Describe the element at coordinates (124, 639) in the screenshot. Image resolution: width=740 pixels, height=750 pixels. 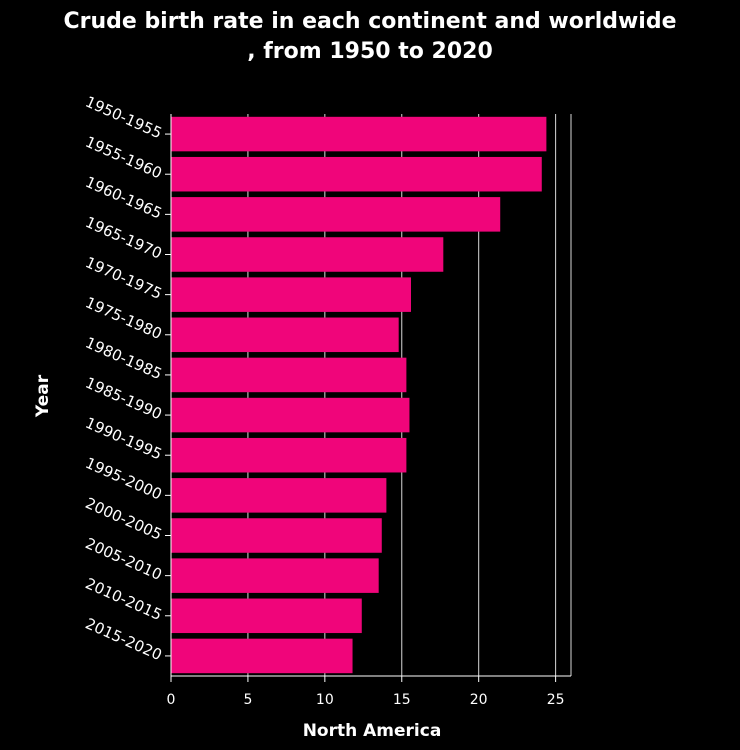
I see `y-tick-label-2015-2020: 2015-2020` at that location.